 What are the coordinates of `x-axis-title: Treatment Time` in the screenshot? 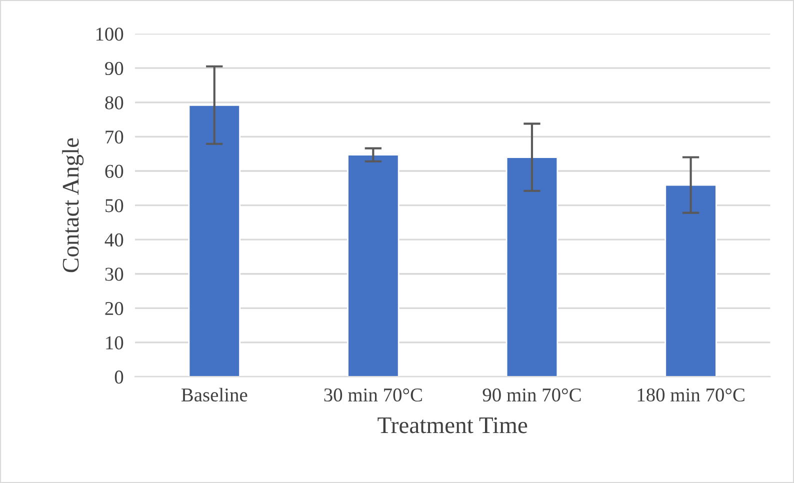 It's located at (453, 425).